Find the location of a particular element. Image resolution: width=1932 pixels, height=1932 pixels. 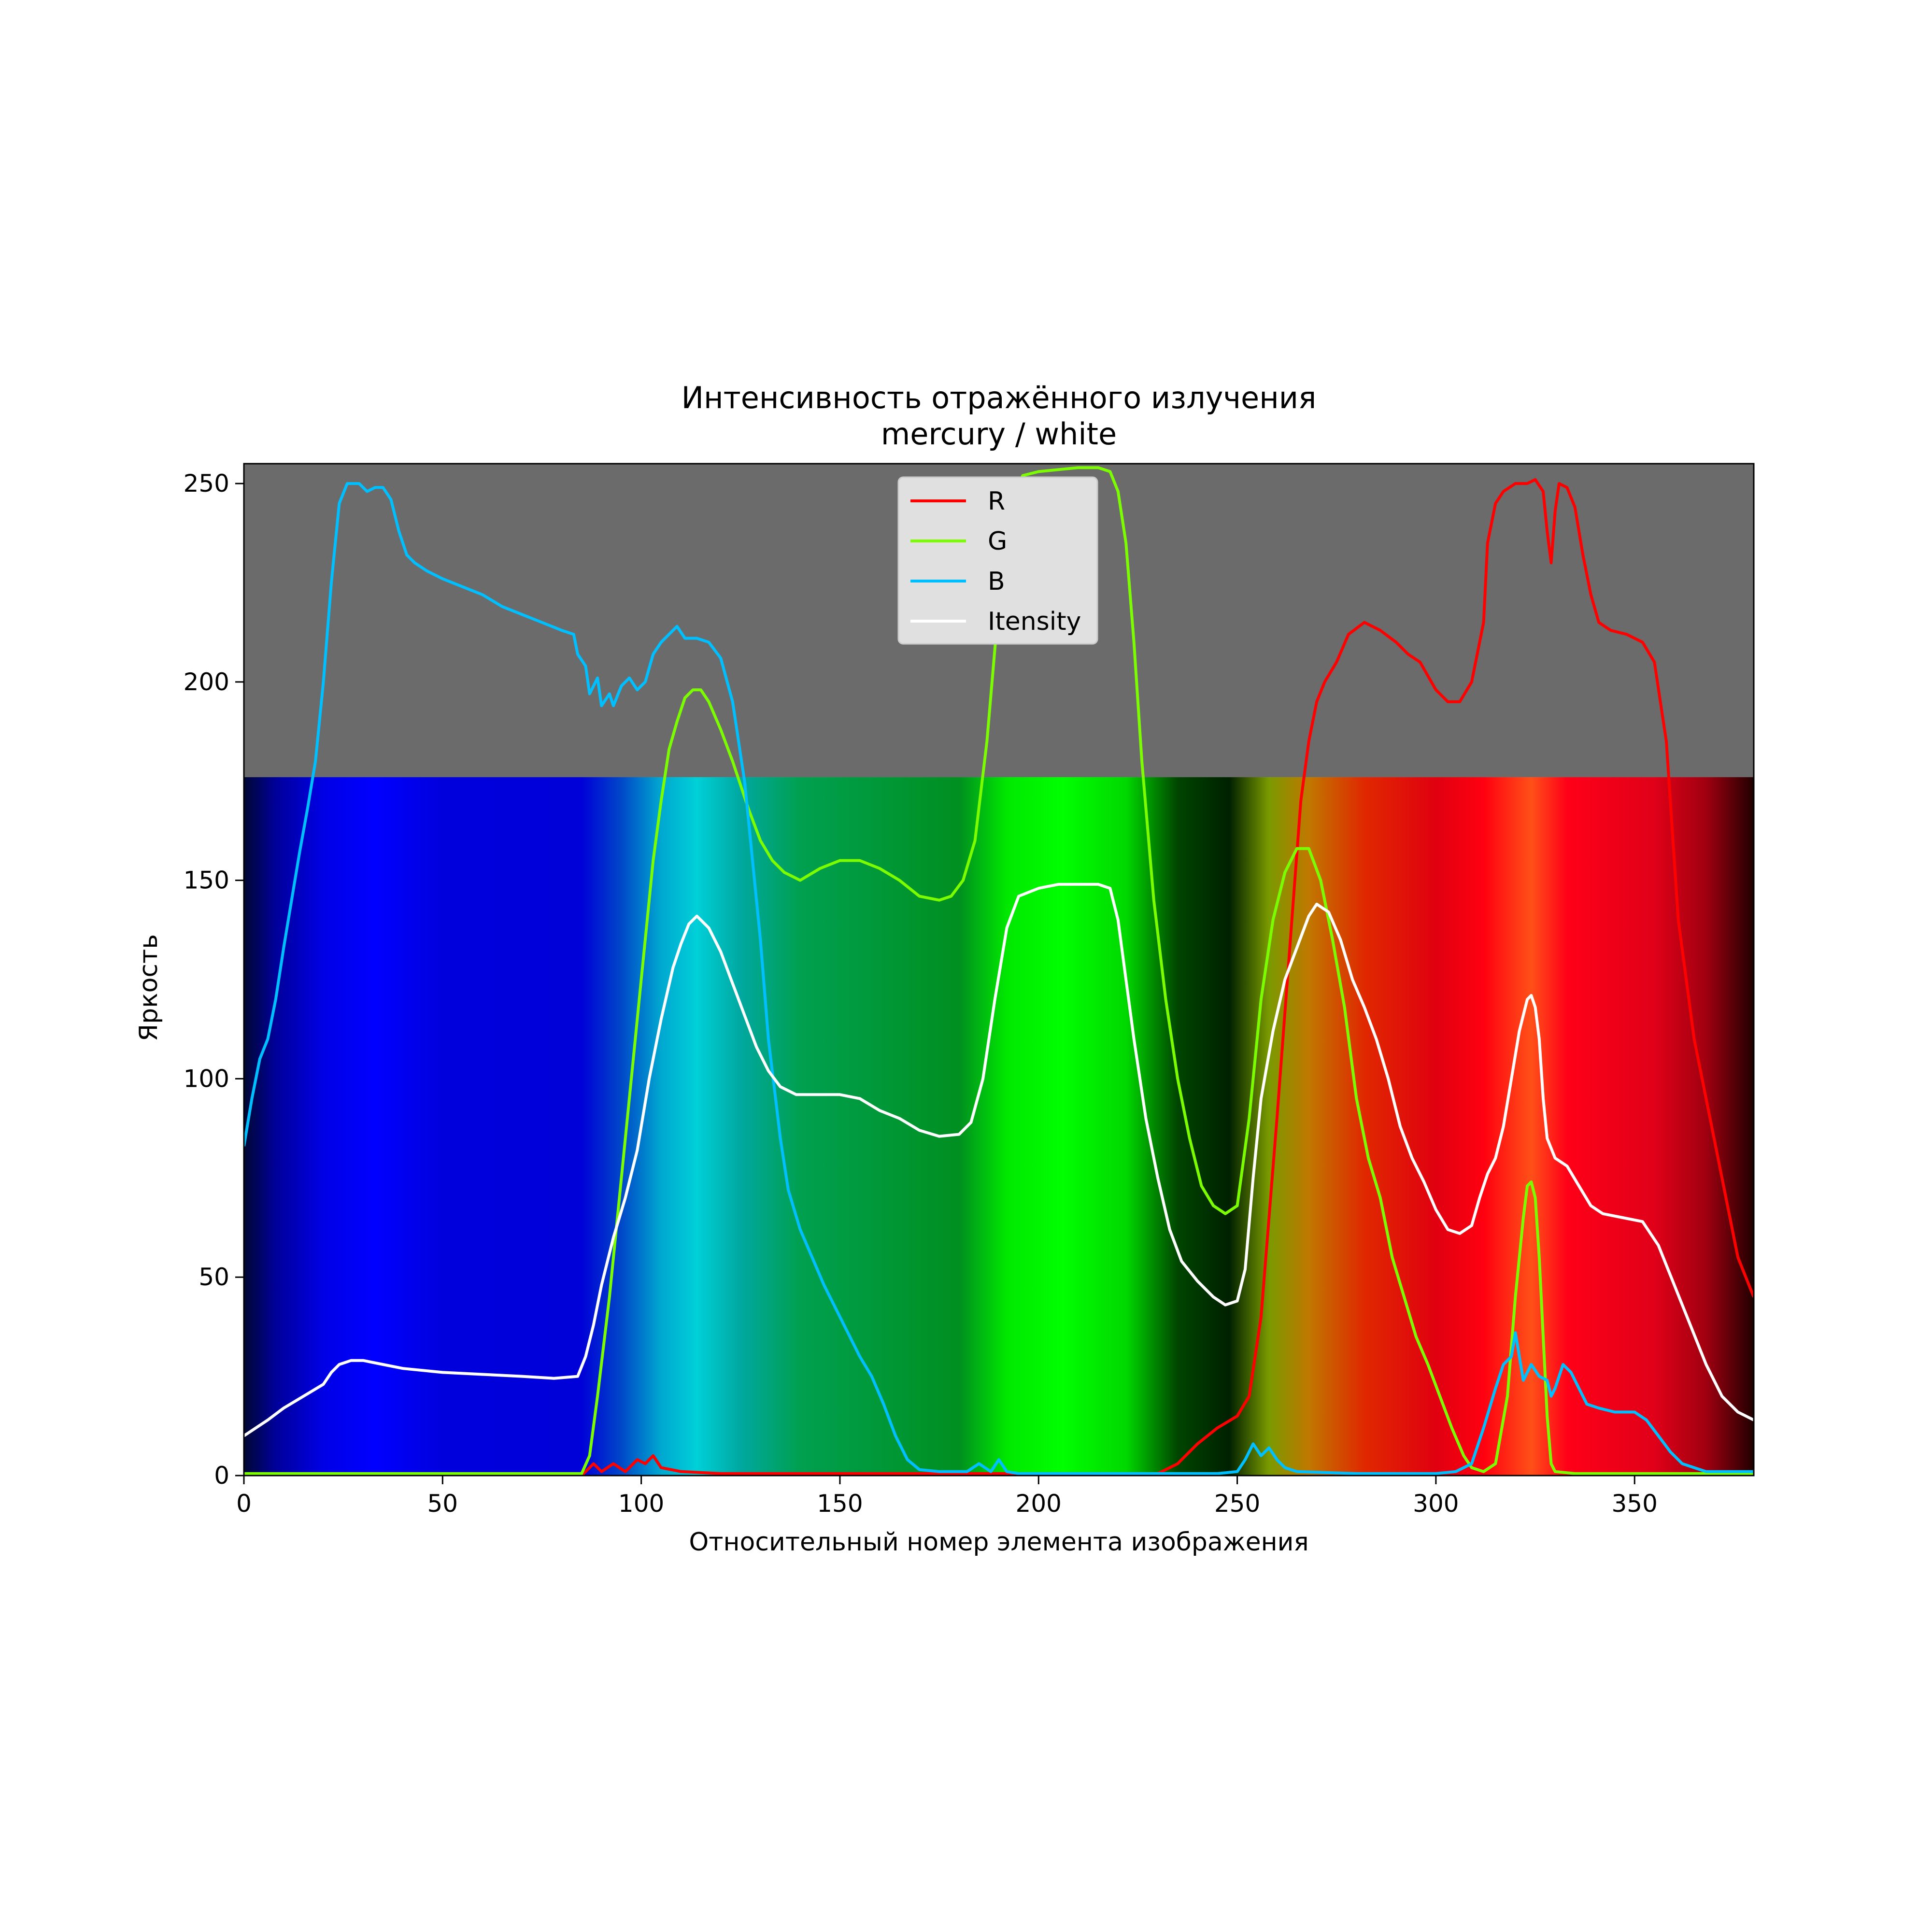

legend-box is located at coordinates (997, 560).